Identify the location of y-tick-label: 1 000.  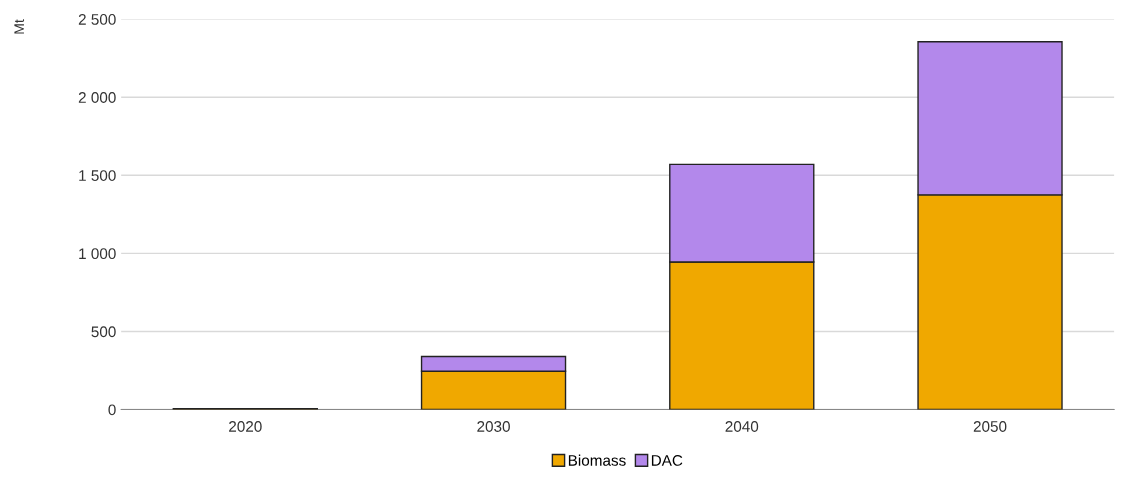
(97, 254).